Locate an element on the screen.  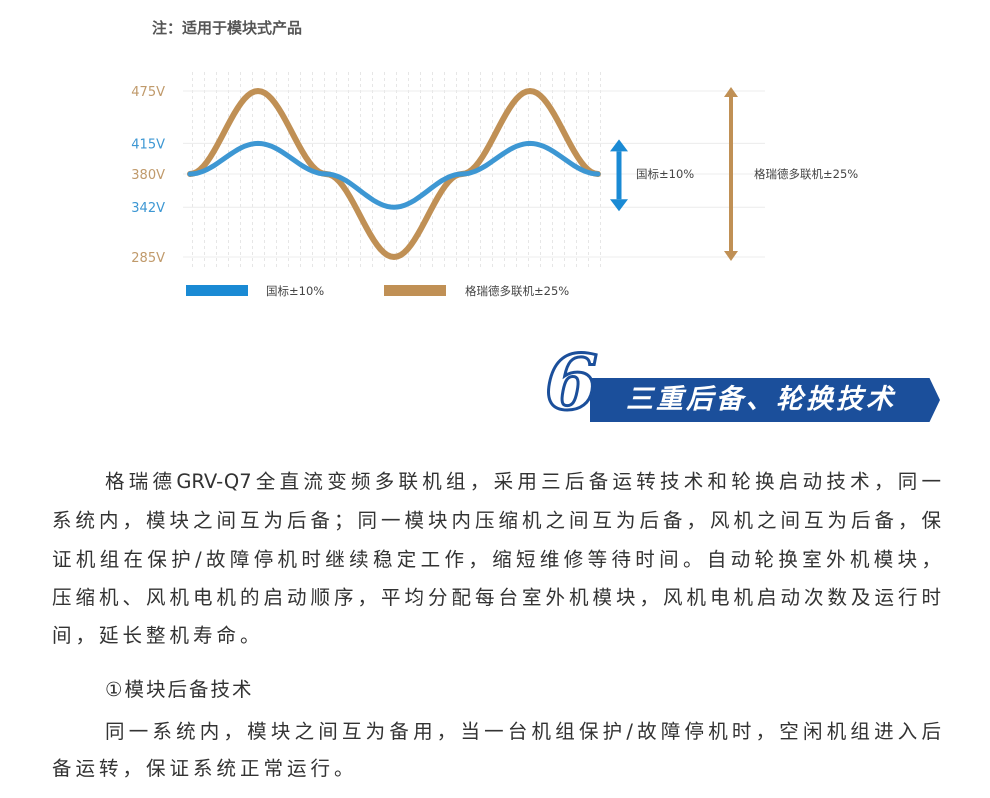
y-tick-label: 285V is located at coordinates (148, 258).